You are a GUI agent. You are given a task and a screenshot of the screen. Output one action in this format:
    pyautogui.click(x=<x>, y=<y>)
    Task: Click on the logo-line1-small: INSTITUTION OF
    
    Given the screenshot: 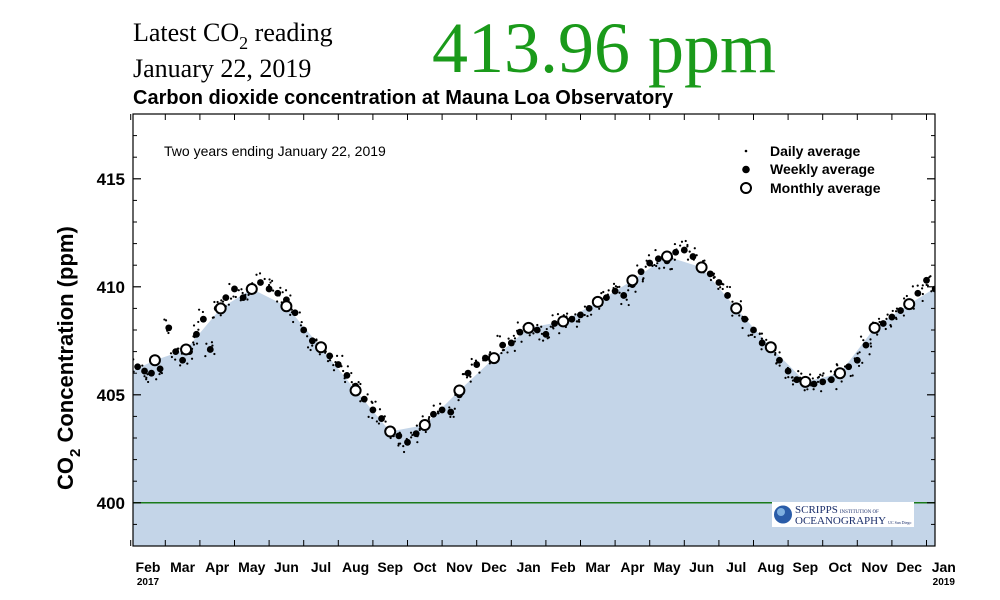 What is the action you would take?
    pyautogui.click(x=859, y=512)
    